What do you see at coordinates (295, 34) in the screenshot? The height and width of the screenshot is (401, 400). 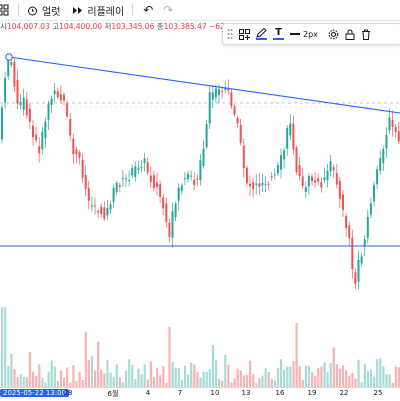 I see `line-width-icon` at bounding box center [295, 34].